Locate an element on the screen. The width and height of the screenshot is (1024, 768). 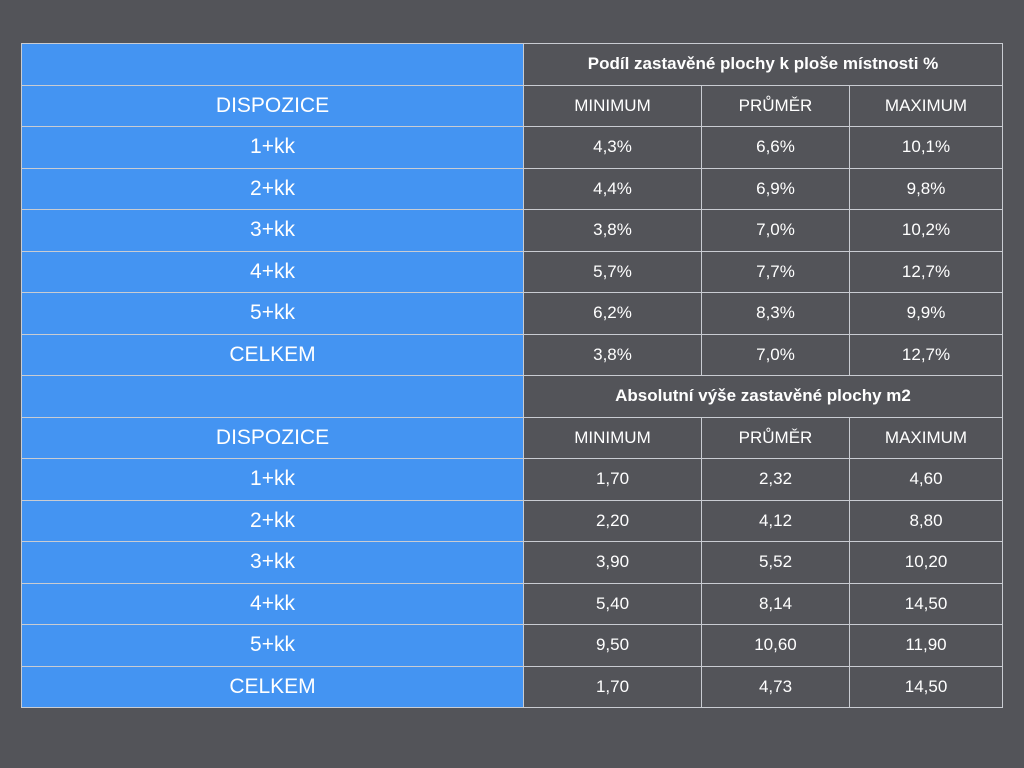
minimum-value: 2,20 is located at coordinates (612, 520).